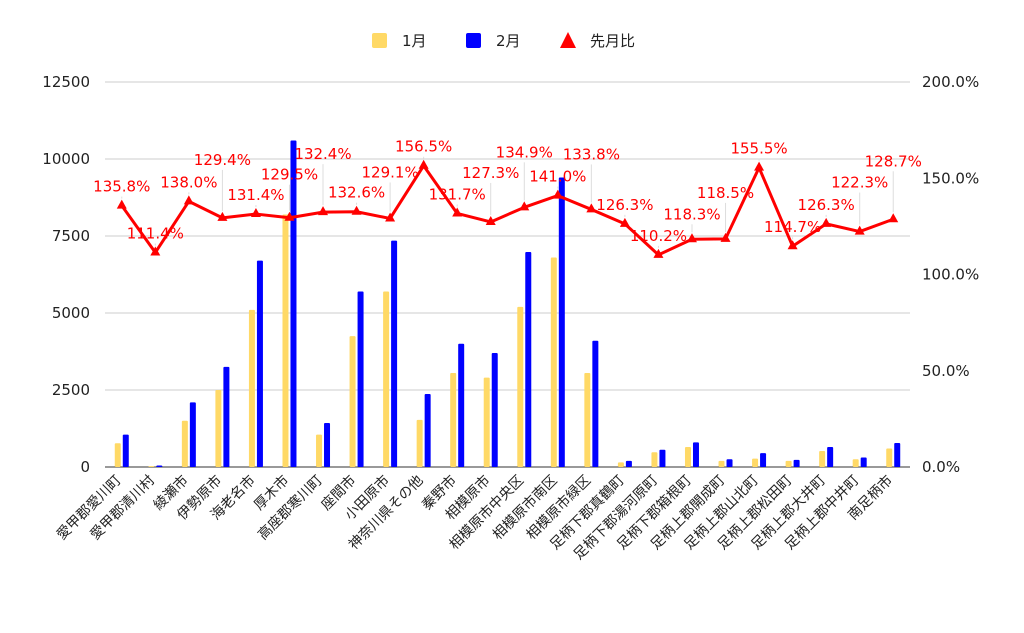  What do you see at coordinates (950, 275) in the screenshot?
I see `y-right-tick-label: 100.0%` at bounding box center [950, 275].